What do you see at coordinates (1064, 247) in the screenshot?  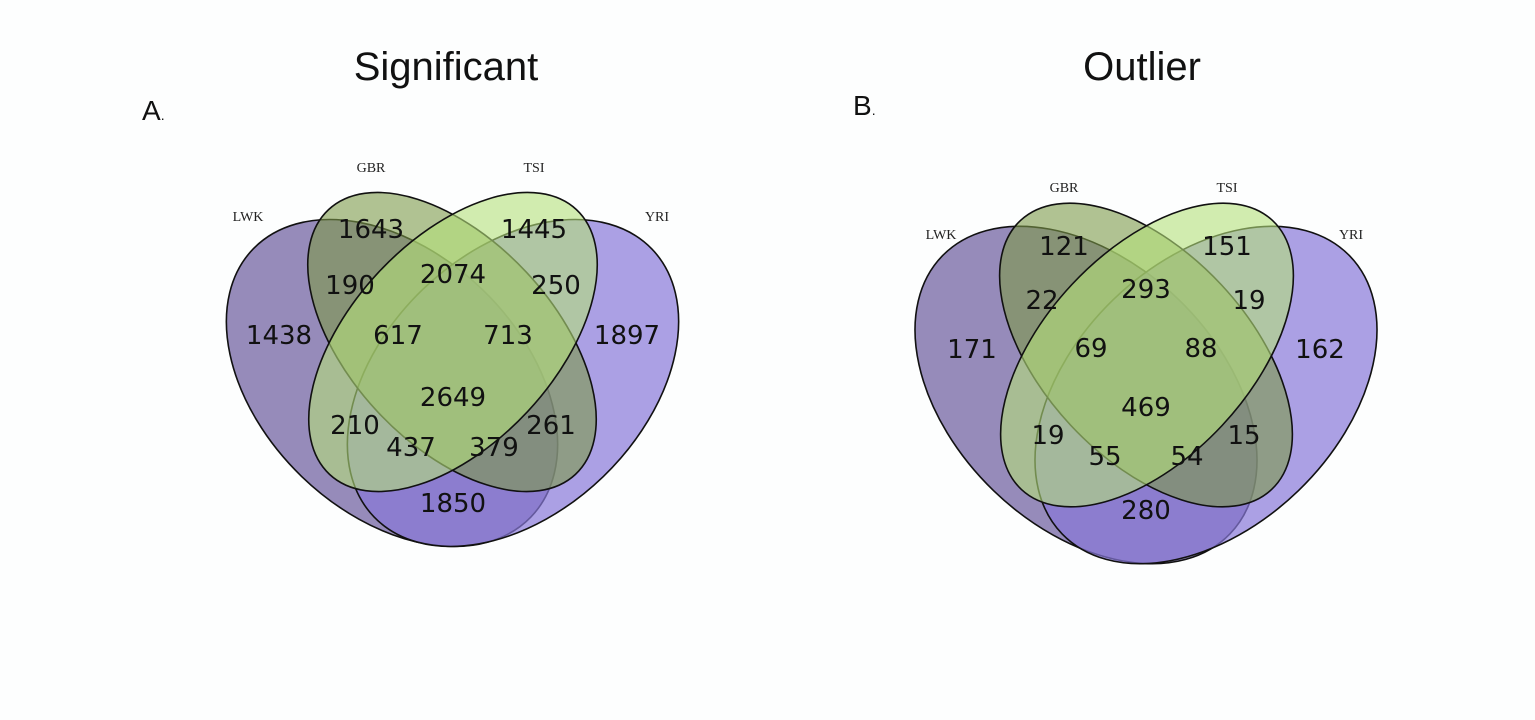 I see `count-gbr-only: 121` at bounding box center [1064, 247].